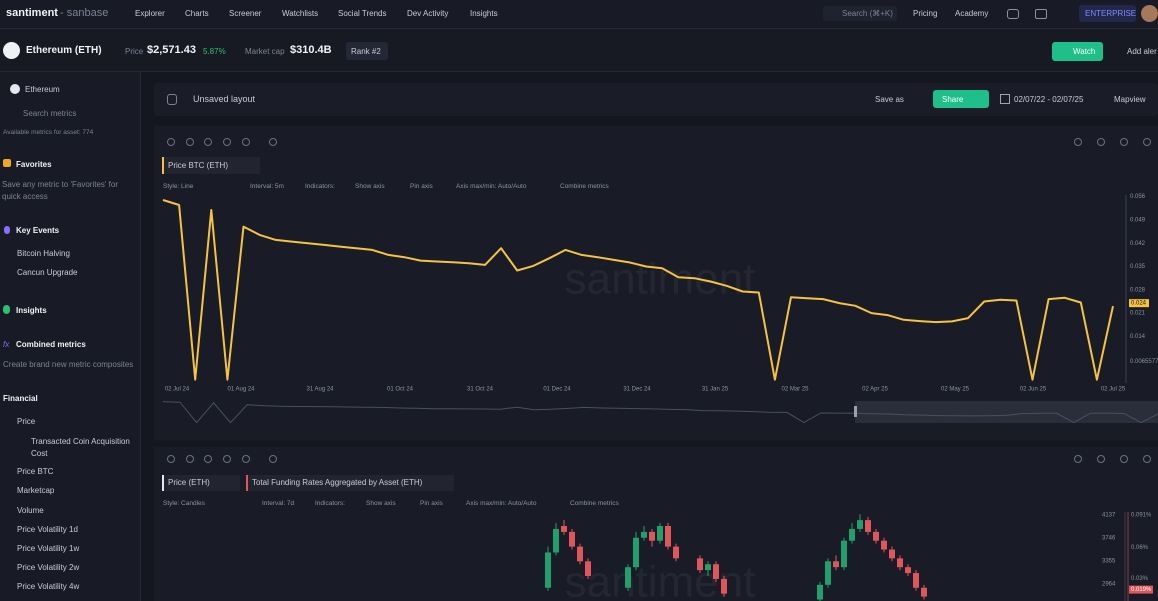  Describe the element at coordinates (32, 13) in the screenshot. I see `brand: santiment` at that location.